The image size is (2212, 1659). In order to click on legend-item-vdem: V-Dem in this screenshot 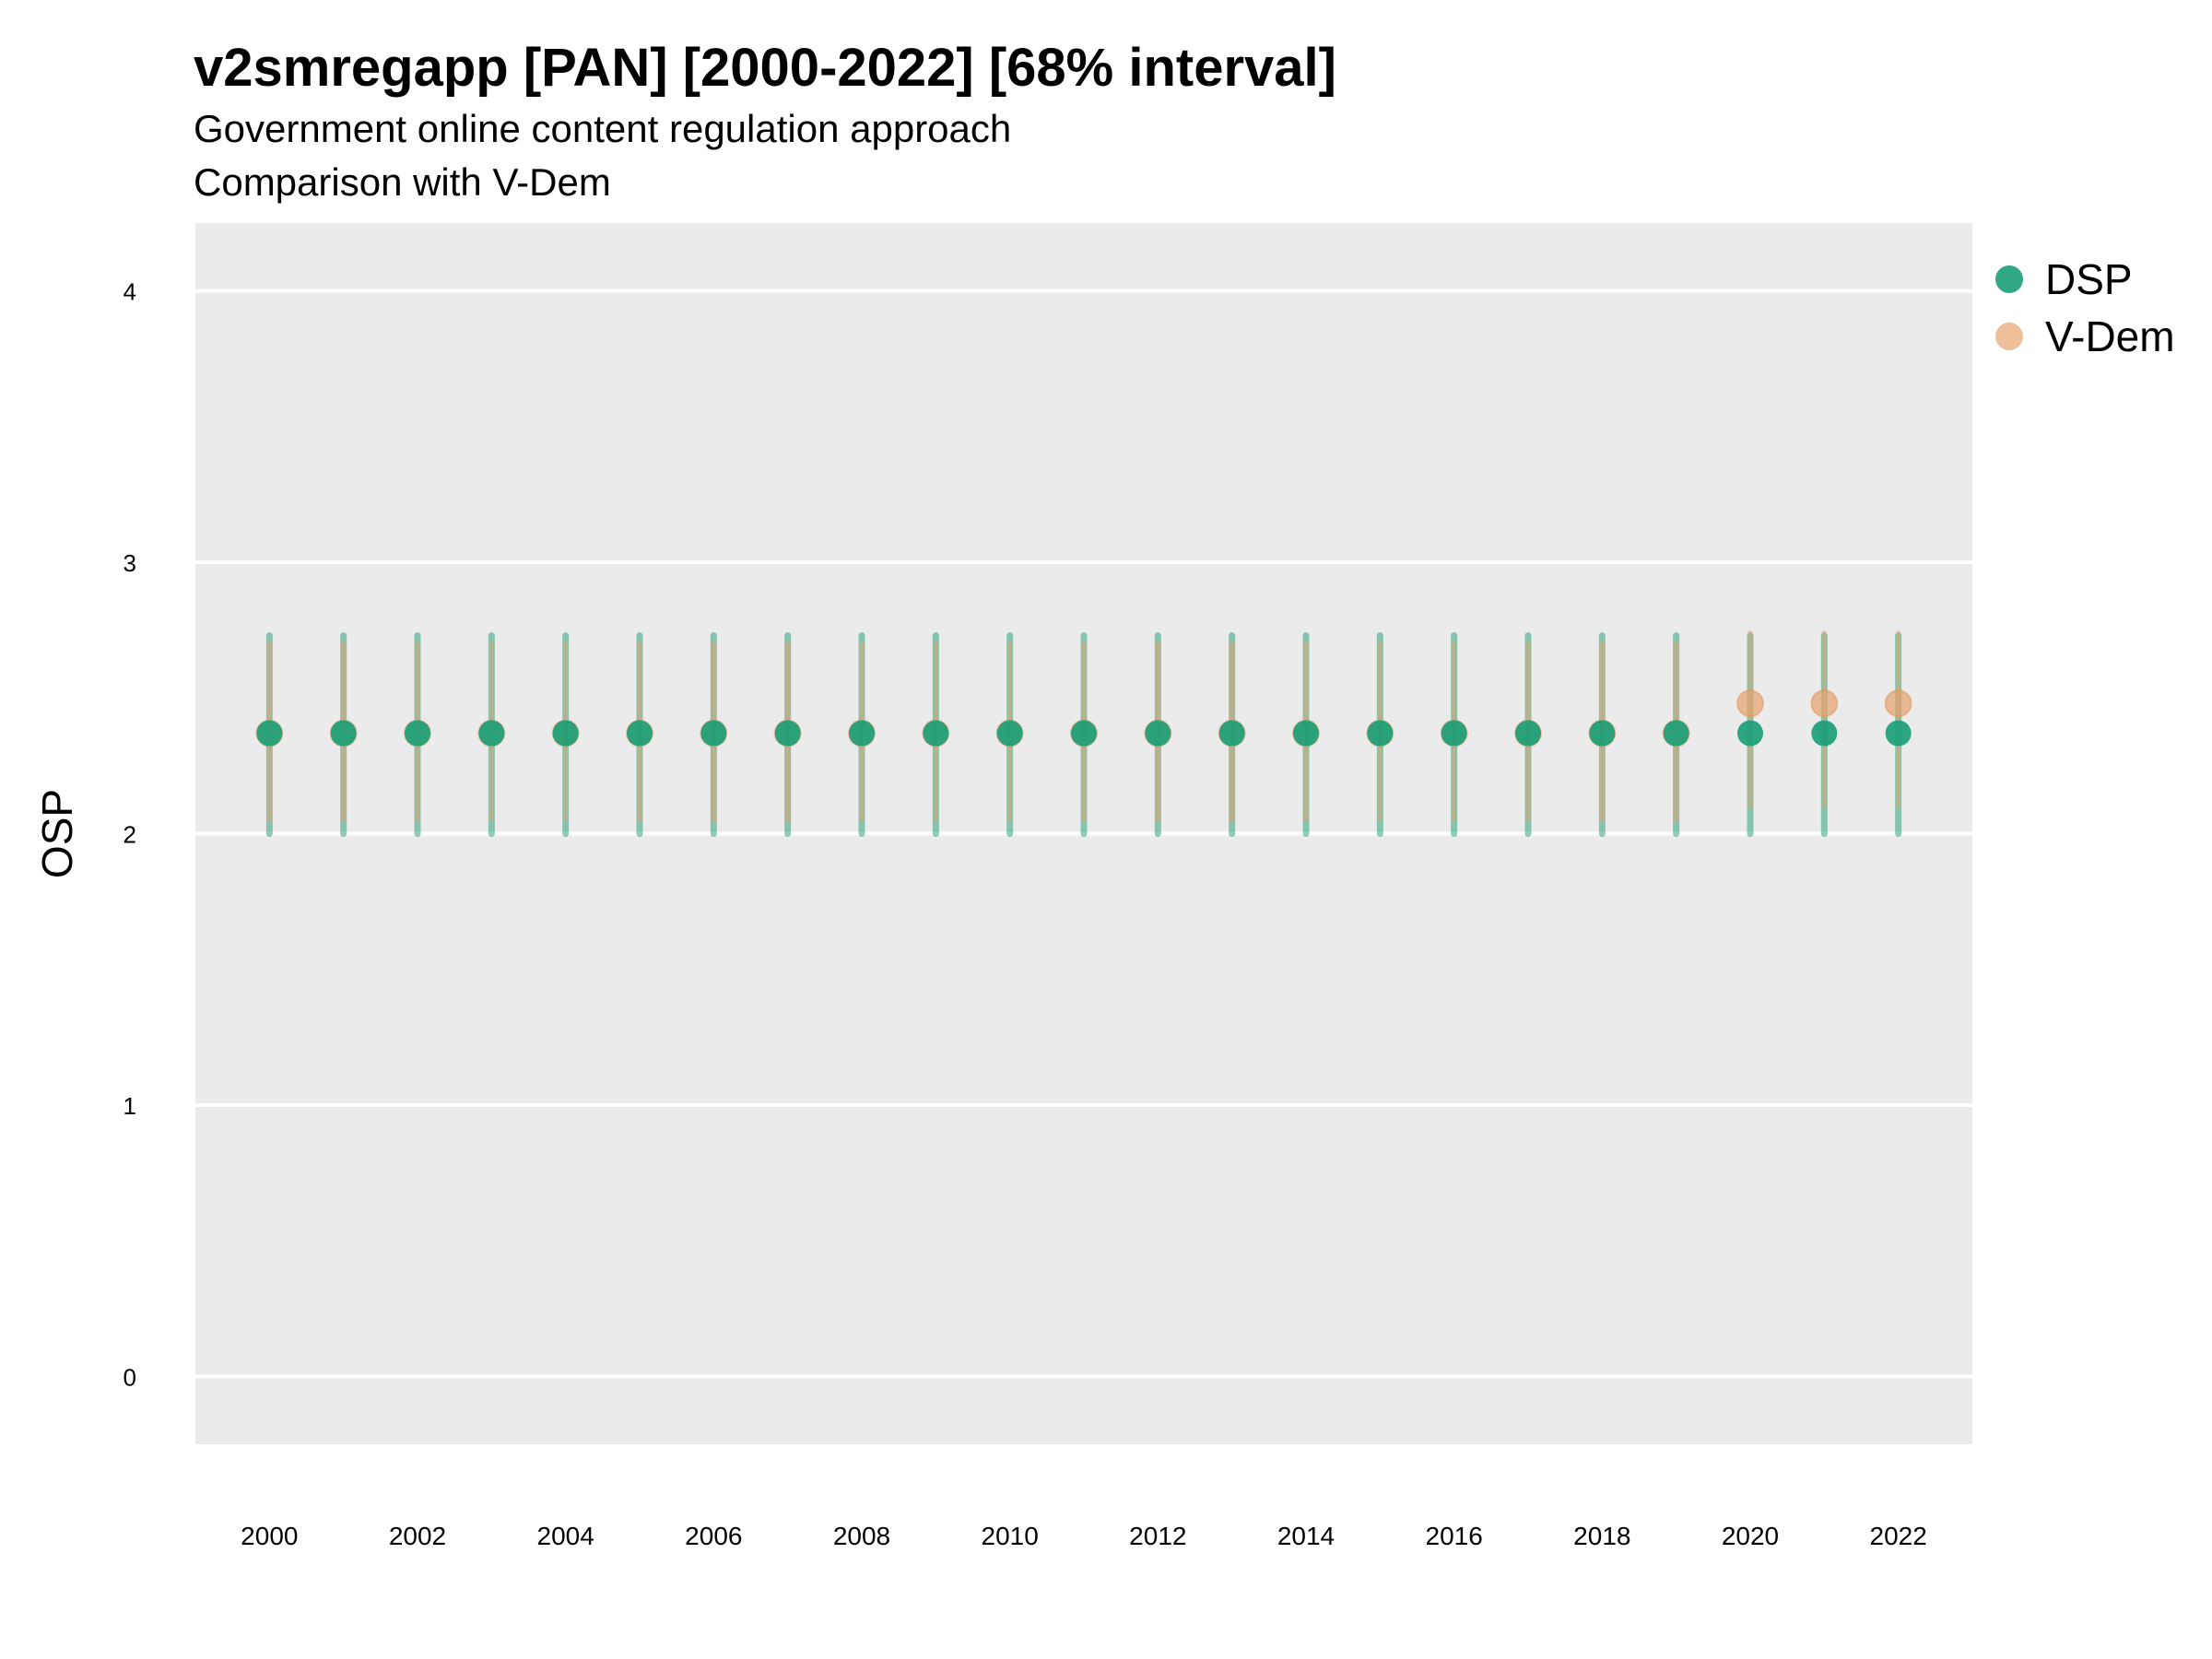, I will do `click(2085, 336)`.